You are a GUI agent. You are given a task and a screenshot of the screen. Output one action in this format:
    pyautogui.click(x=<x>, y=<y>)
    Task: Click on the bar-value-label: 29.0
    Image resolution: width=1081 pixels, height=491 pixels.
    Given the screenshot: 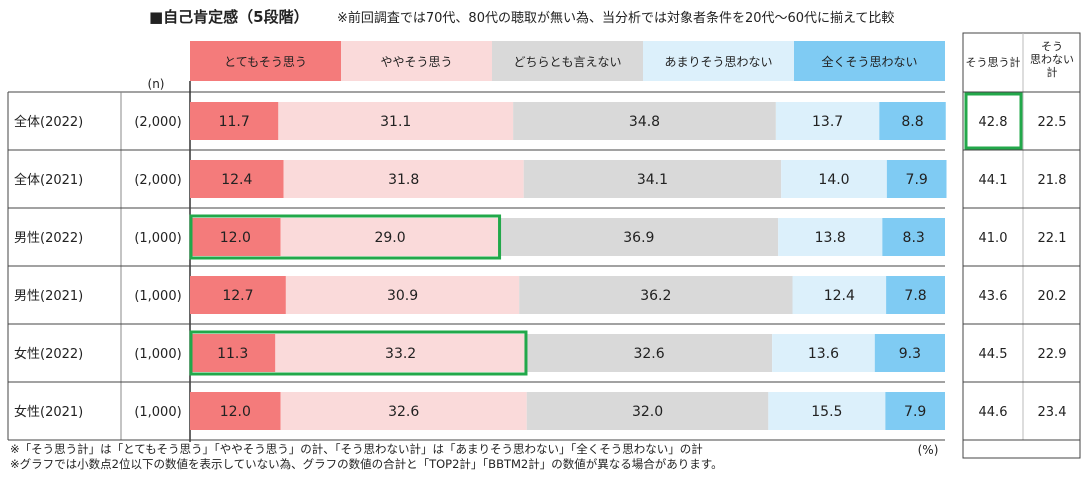 What is the action you would take?
    pyautogui.click(x=389, y=238)
    